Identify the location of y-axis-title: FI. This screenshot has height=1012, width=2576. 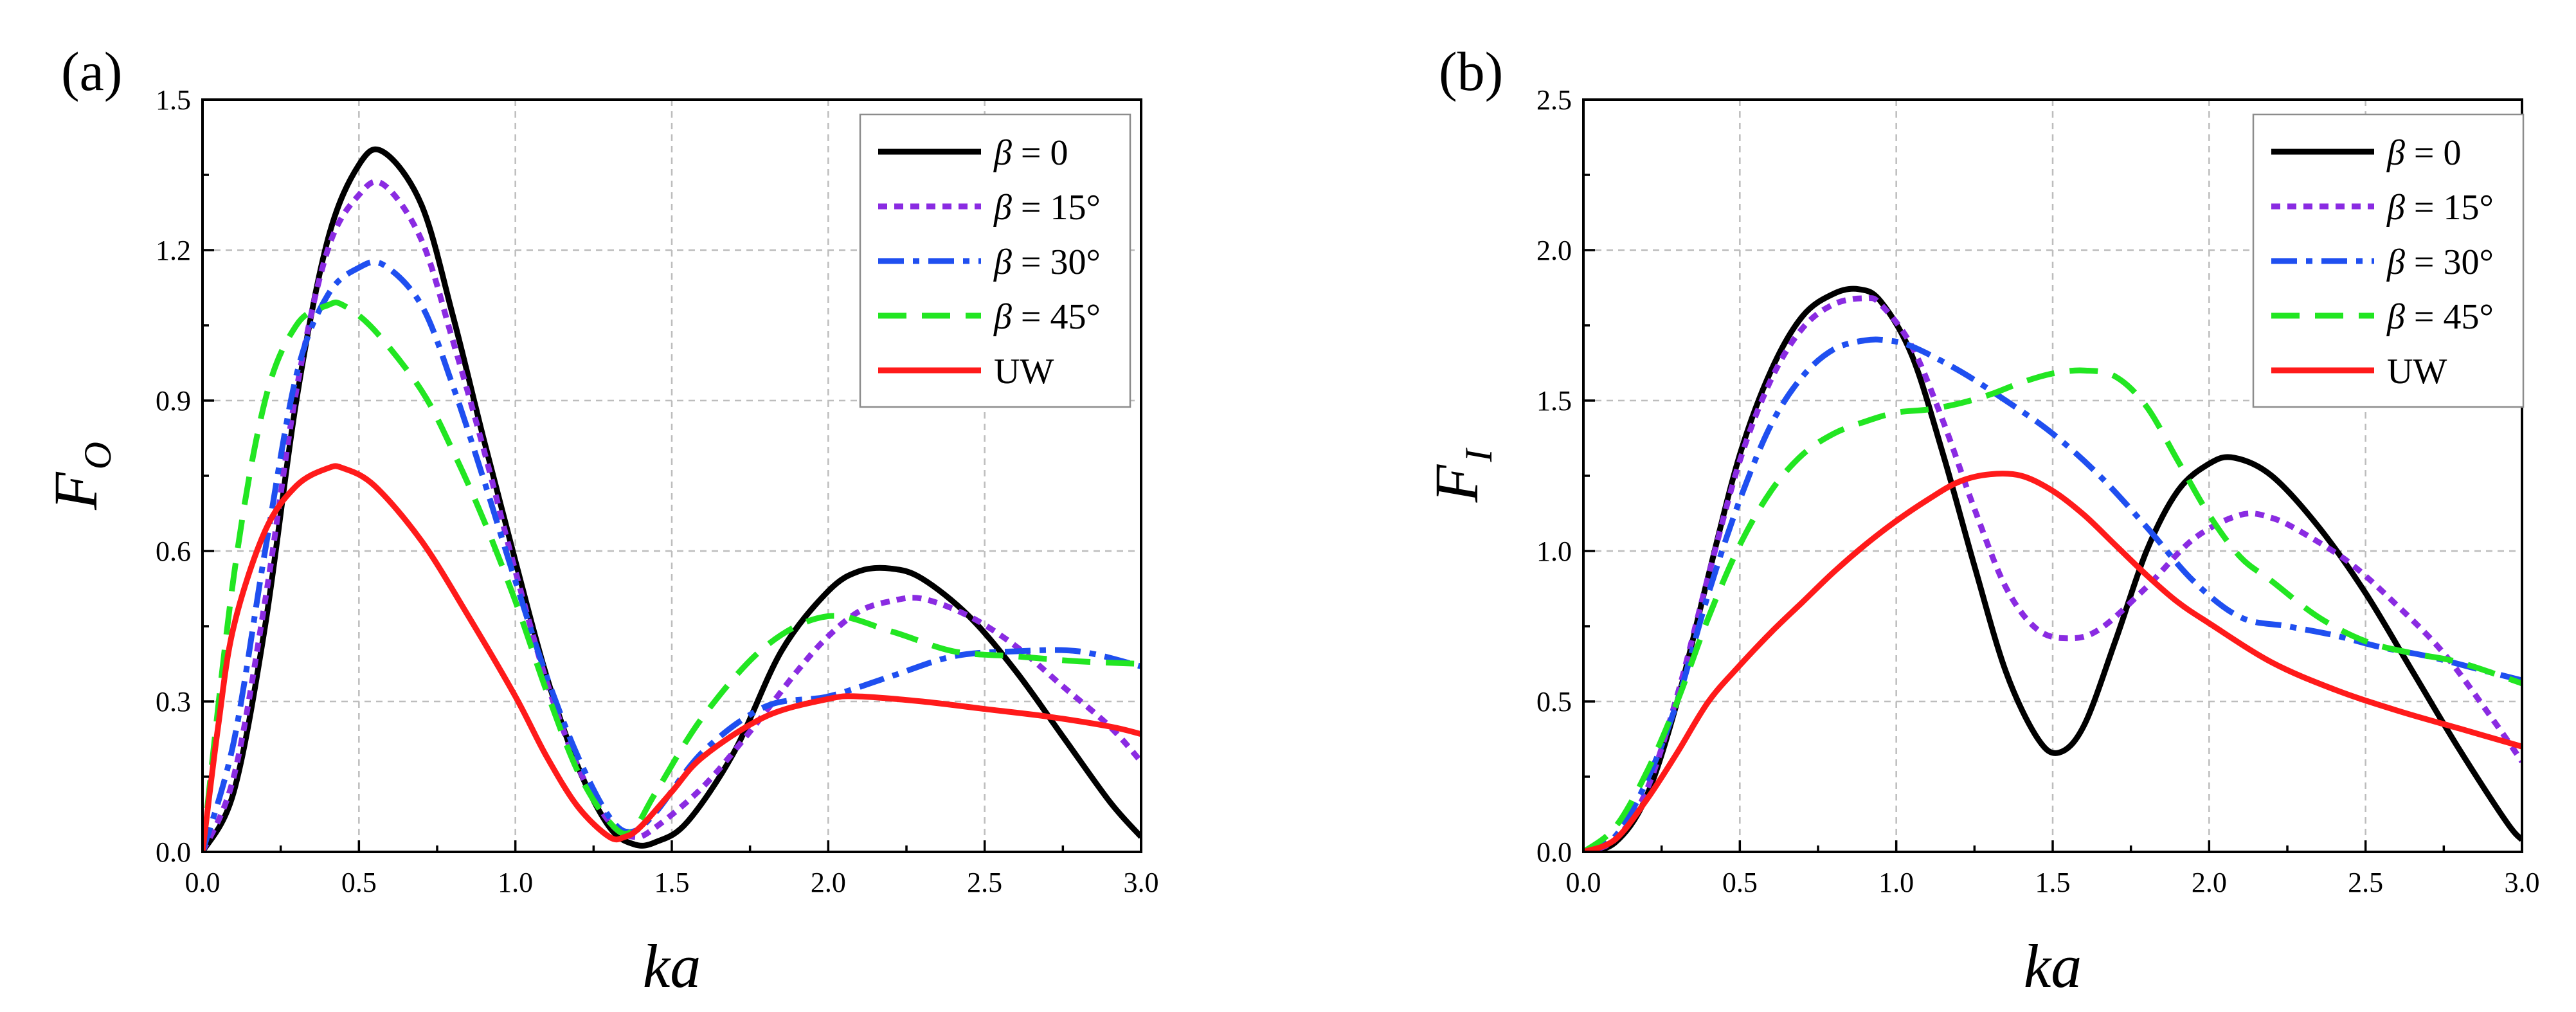
(1461, 475).